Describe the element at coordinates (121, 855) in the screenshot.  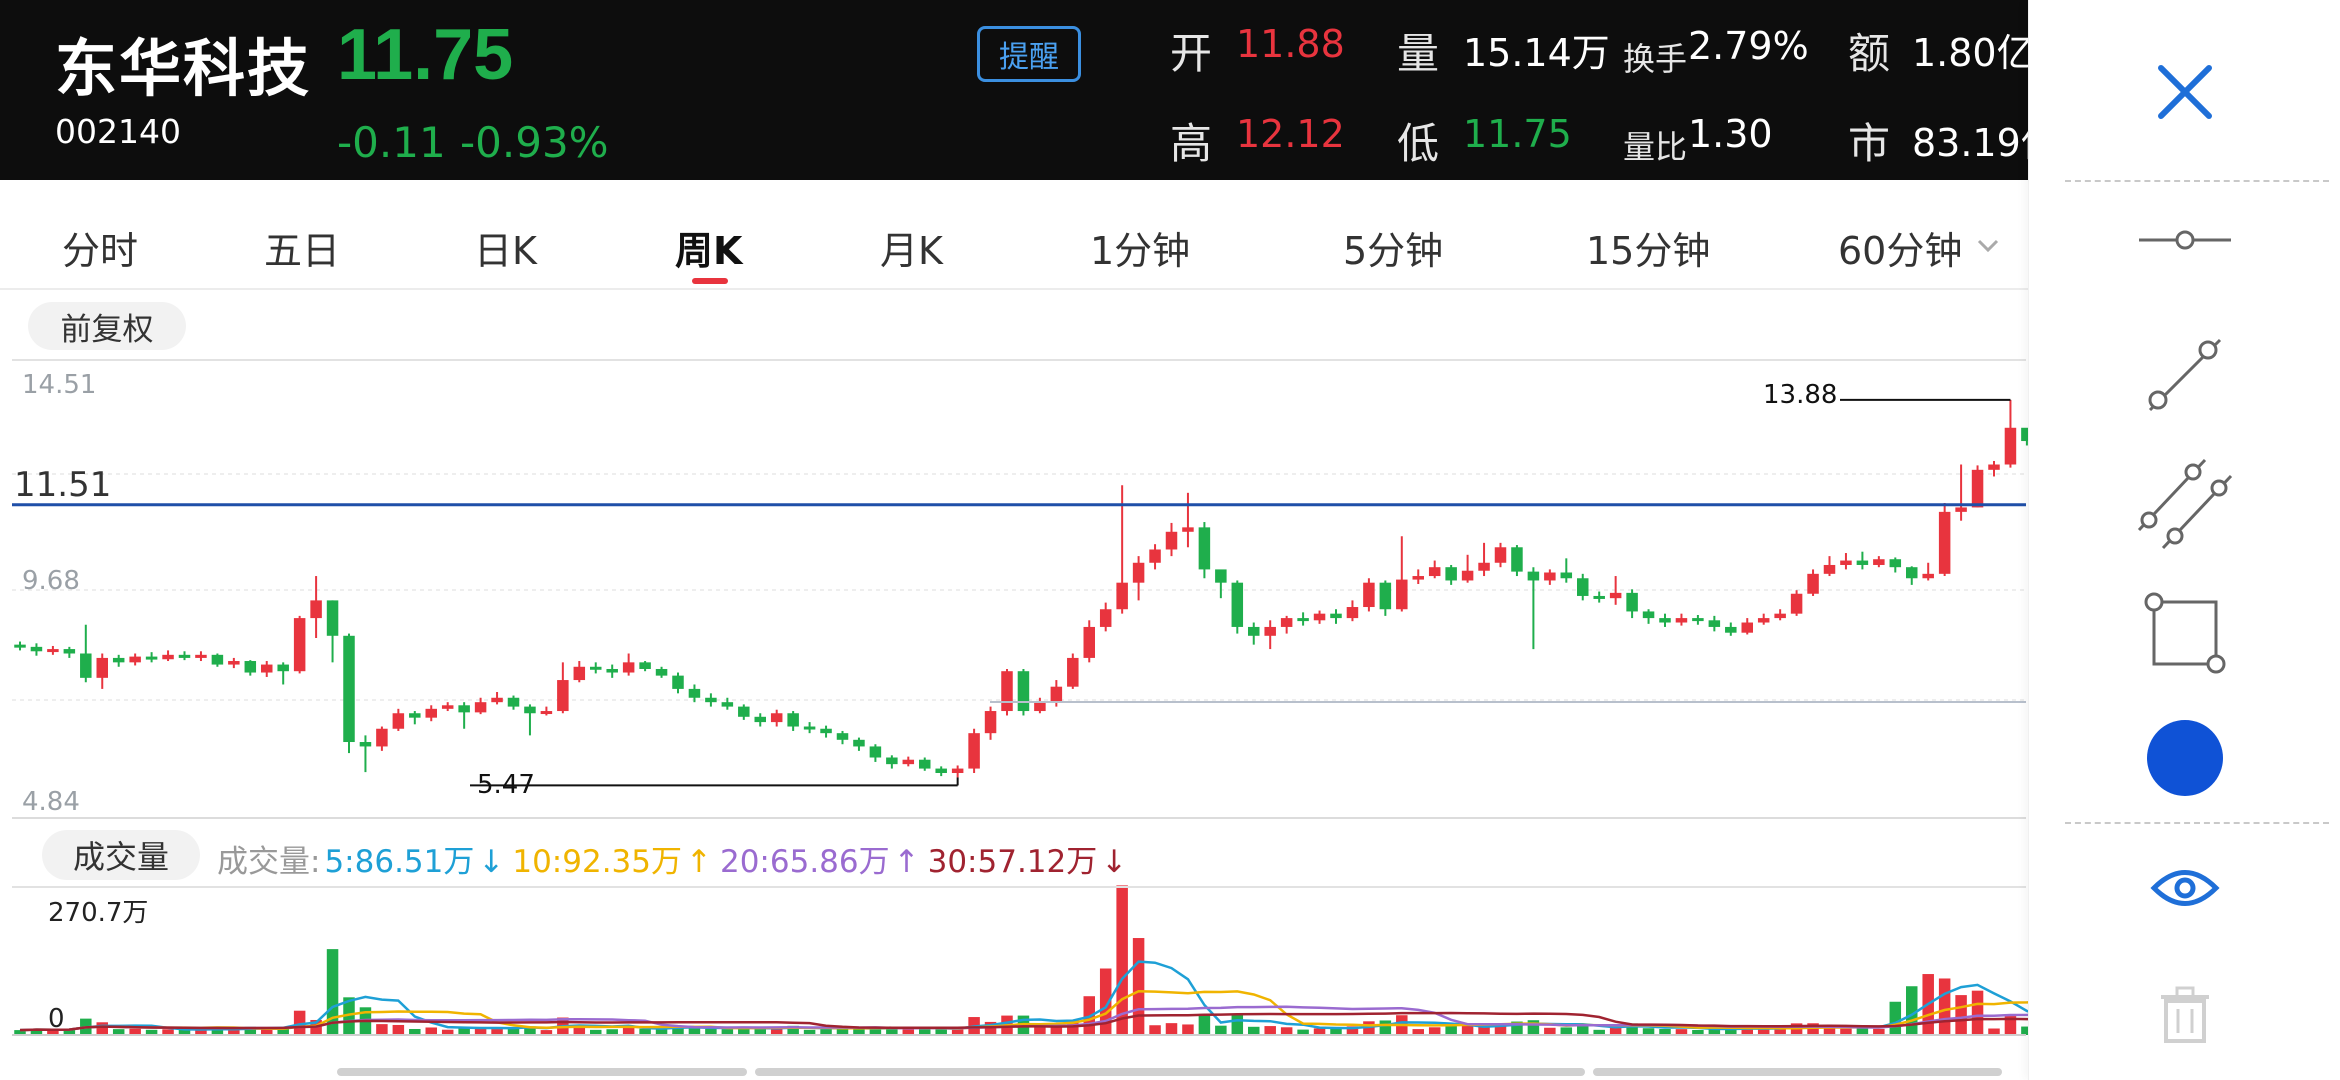
I see `volume-indicator-button: 成交量` at that location.